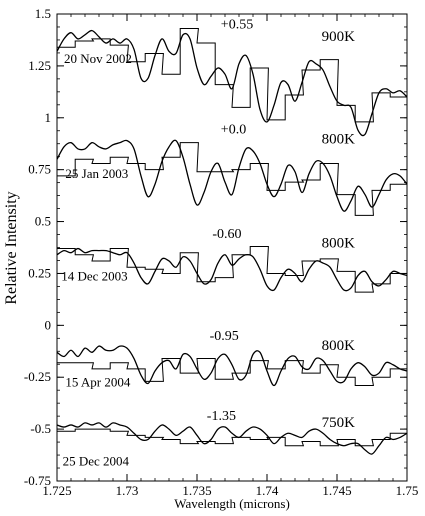 The height and width of the screenshot is (516, 425). Describe the element at coordinates (127, 490) in the screenshot. I see `x-tick-label: 1.73` at that location.